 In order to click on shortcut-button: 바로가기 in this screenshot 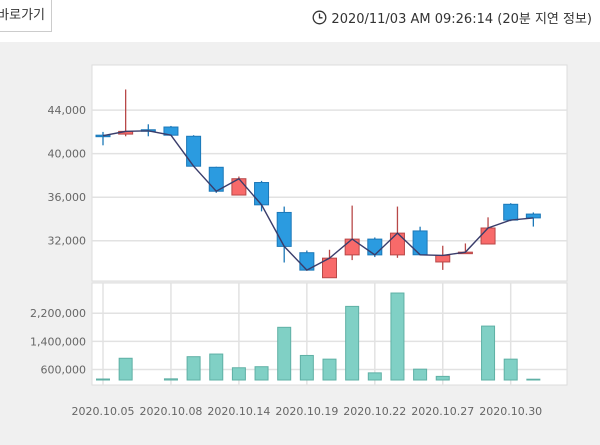, I will do `click(26, 16)`.